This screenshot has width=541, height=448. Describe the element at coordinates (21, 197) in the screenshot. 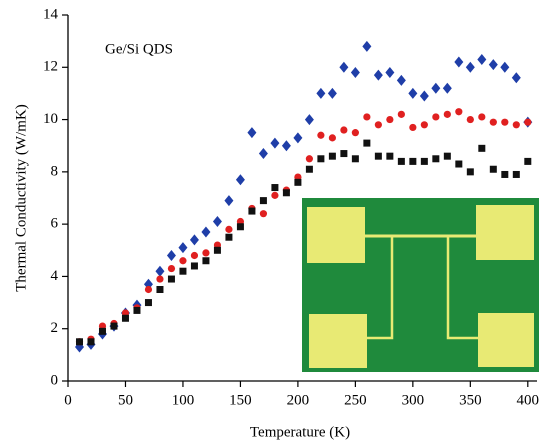

I see `y-axis-title: Thermal Conductivity (W/mK)` at that location.